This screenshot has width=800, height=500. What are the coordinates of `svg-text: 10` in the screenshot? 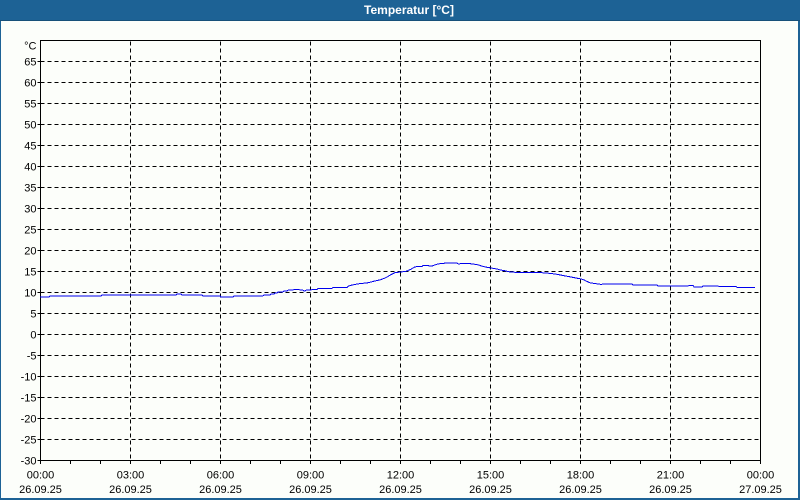 It's located at (30, 294).